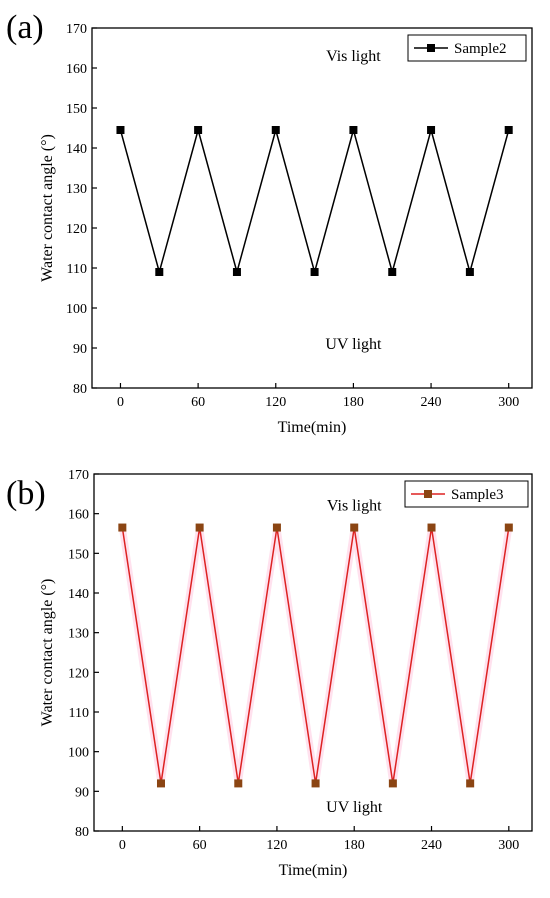 The image size is (550, 898). Describe the element at coordinates (25, 27) in the screenshot. I see `panel-label: (a)` at that location.